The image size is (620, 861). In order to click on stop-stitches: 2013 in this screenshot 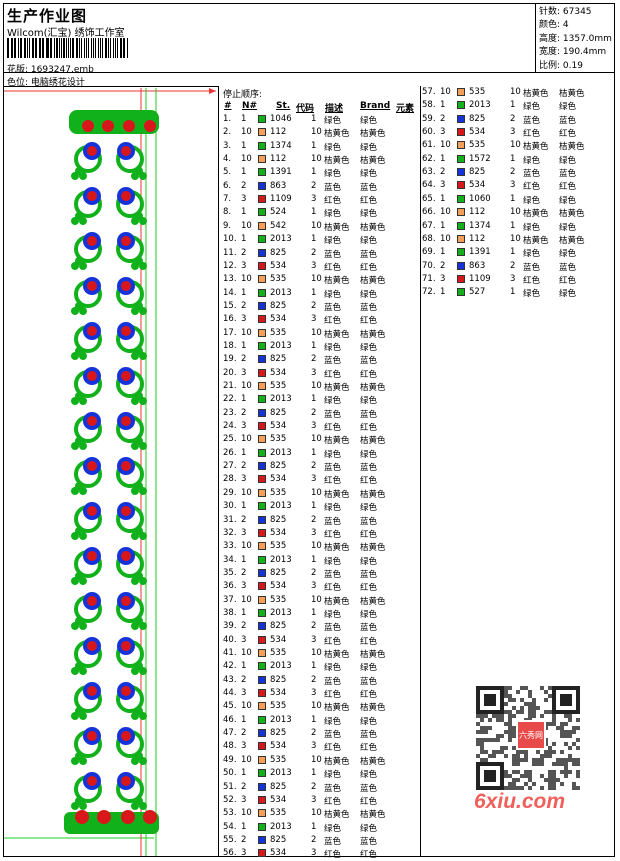, I will do `click(281, 773)`.